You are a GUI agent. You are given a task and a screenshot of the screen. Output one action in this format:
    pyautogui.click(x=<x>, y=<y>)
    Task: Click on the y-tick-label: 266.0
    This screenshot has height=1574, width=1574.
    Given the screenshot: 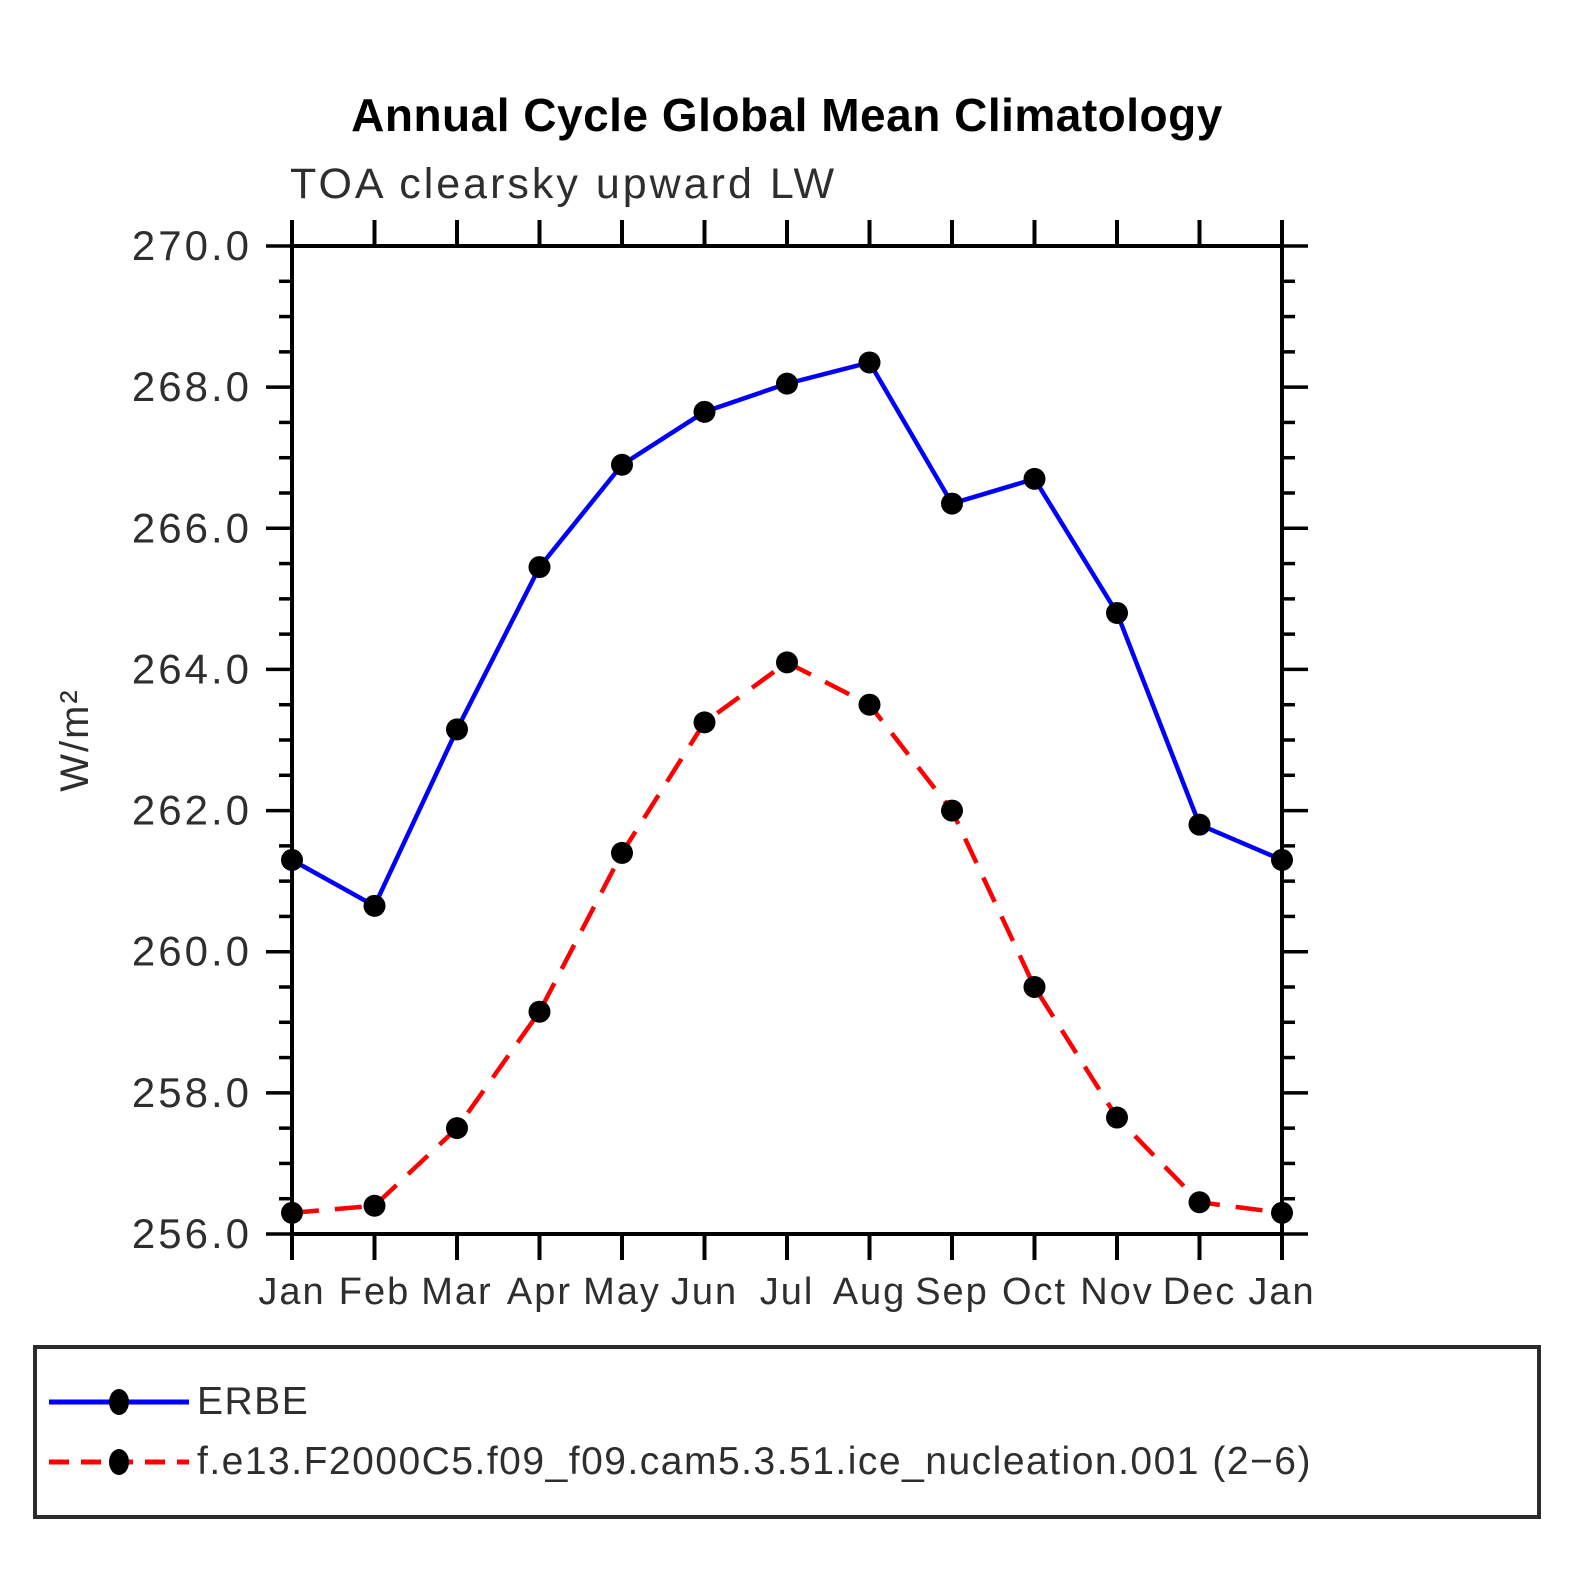 What is the action you would take?
    pyautogui.click(x=192, y=527)
    